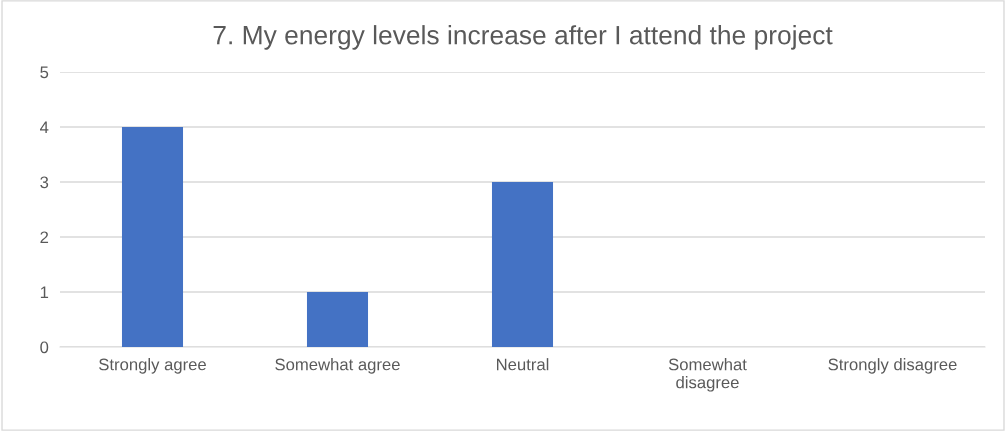  Describe the element at coordinates (44, 237) in the screenshot. I see `y-tick-label: 2` at that location.